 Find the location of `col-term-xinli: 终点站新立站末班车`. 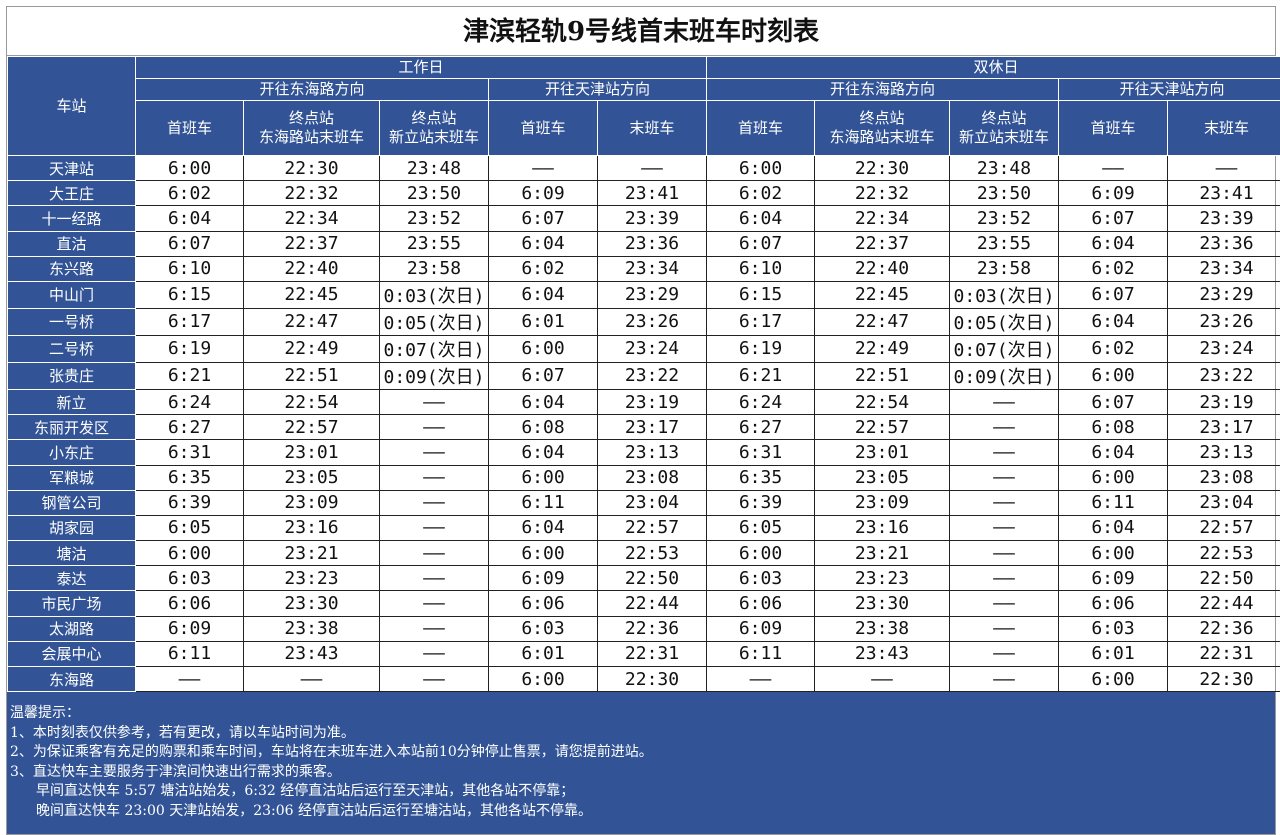

col-term-xinli: 终点站新立站末班车 is located at coordinates (434, 128).